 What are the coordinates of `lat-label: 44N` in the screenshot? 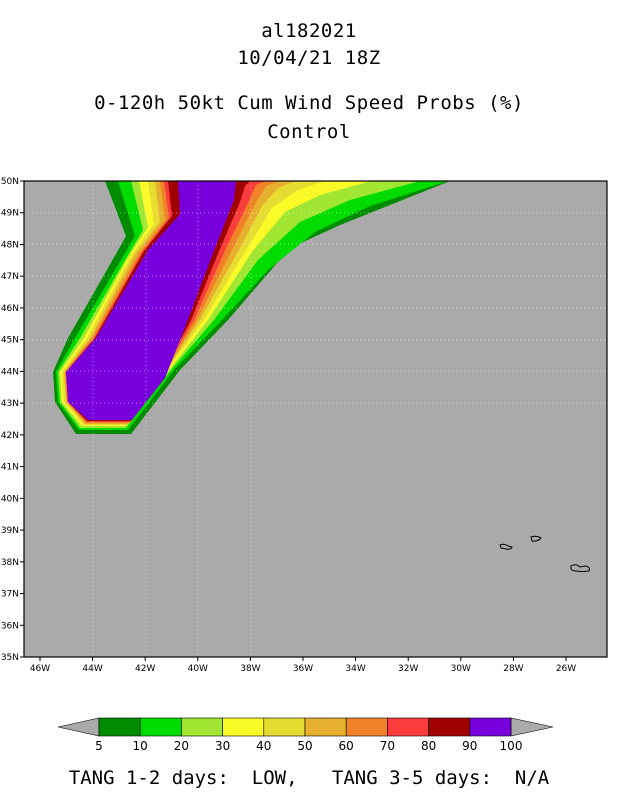 It's located at (10, 372).